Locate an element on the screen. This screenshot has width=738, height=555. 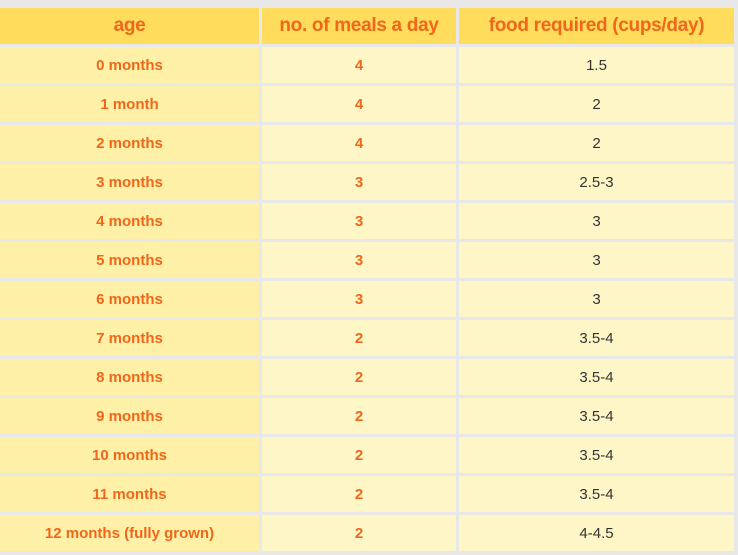
table-row: 0 months 4 1.5 is located at coordinates (367, 65).